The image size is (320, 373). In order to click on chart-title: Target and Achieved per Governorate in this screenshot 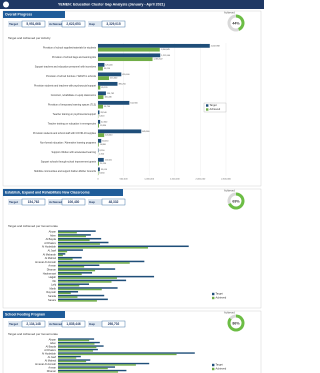, I will do `click(33, 334)`.